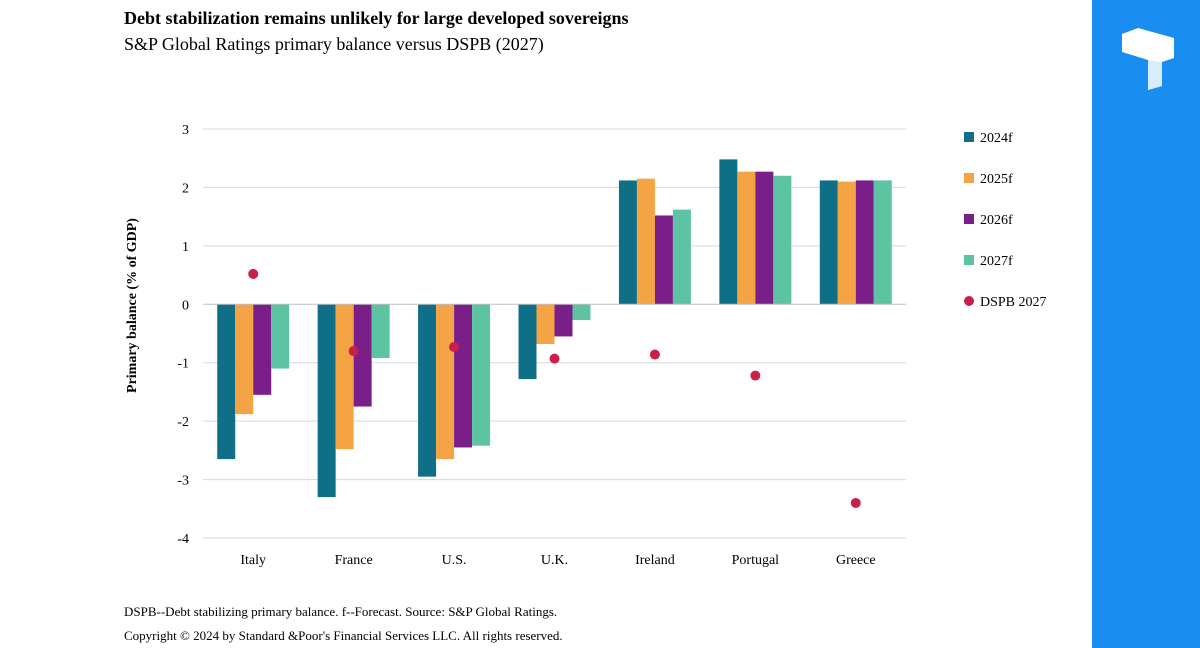 This screenshot has width=1200, height=648. I want to click on bar-2024f-italy, so click(226, 382).